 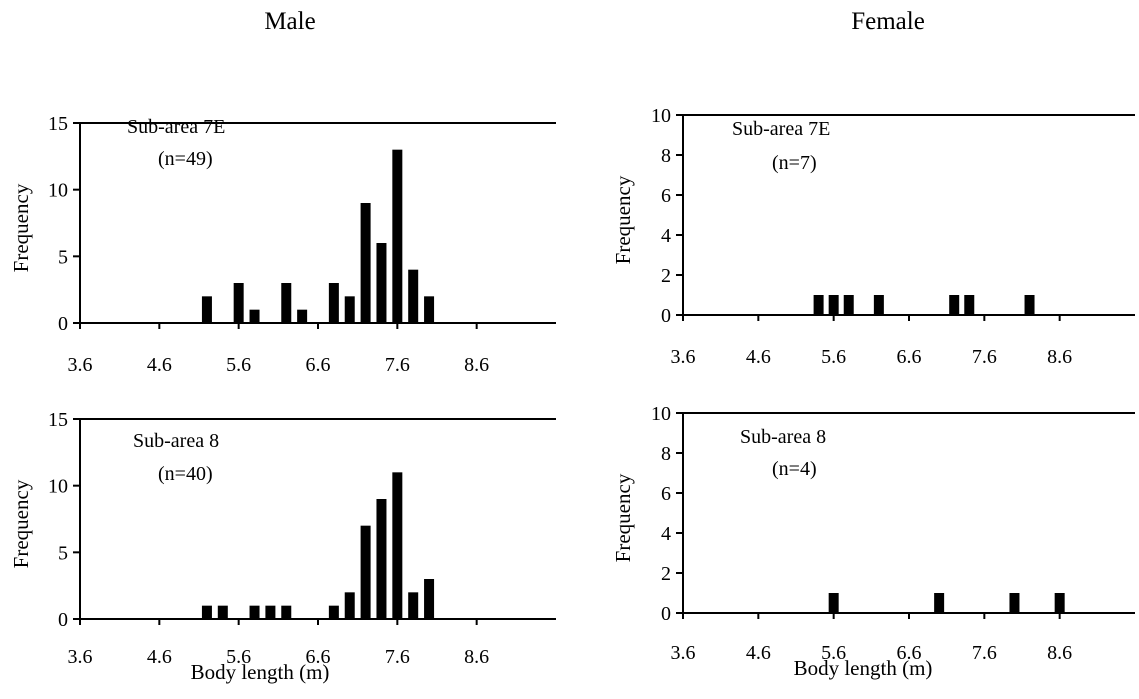 What do you see at coordinates (794, 469) in the screenshot?
I see `sample-size-annotation: (n=4)` at bounding box center [794, 469].